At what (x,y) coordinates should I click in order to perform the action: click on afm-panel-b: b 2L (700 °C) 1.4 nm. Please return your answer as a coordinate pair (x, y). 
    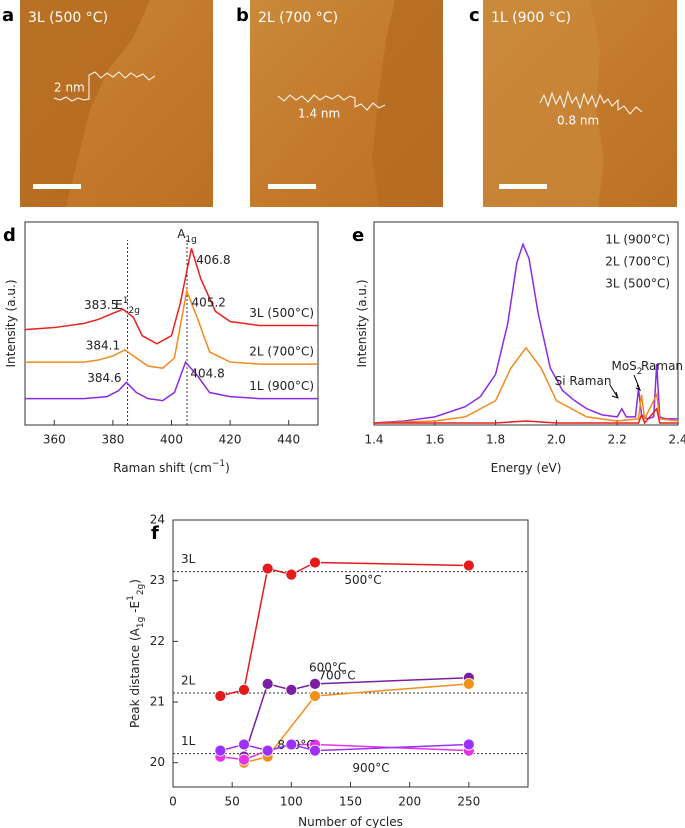
    Looking at the image, I should click on (339, 103).